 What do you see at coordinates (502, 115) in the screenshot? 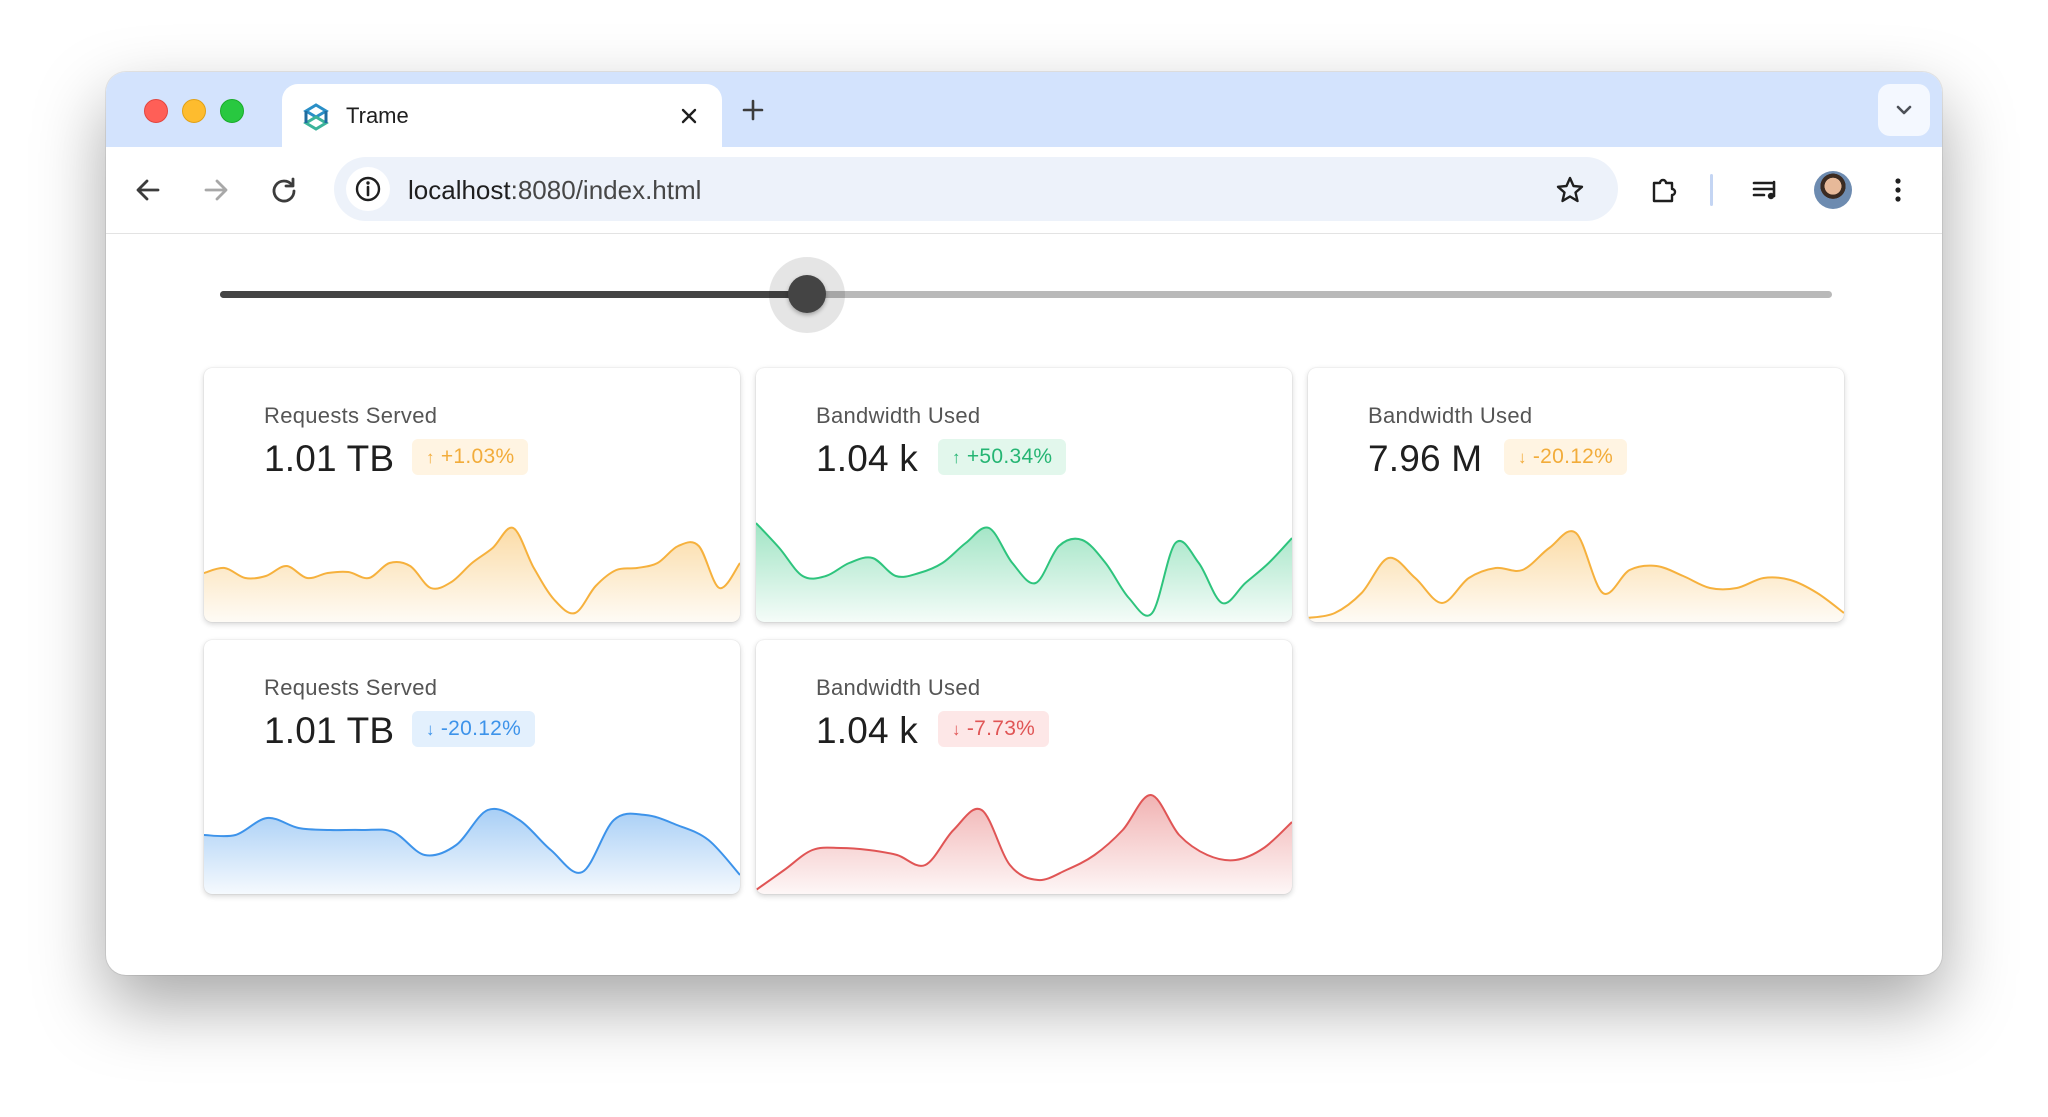
I see `tab-trame: Trame` at bounding box center [502, 115].